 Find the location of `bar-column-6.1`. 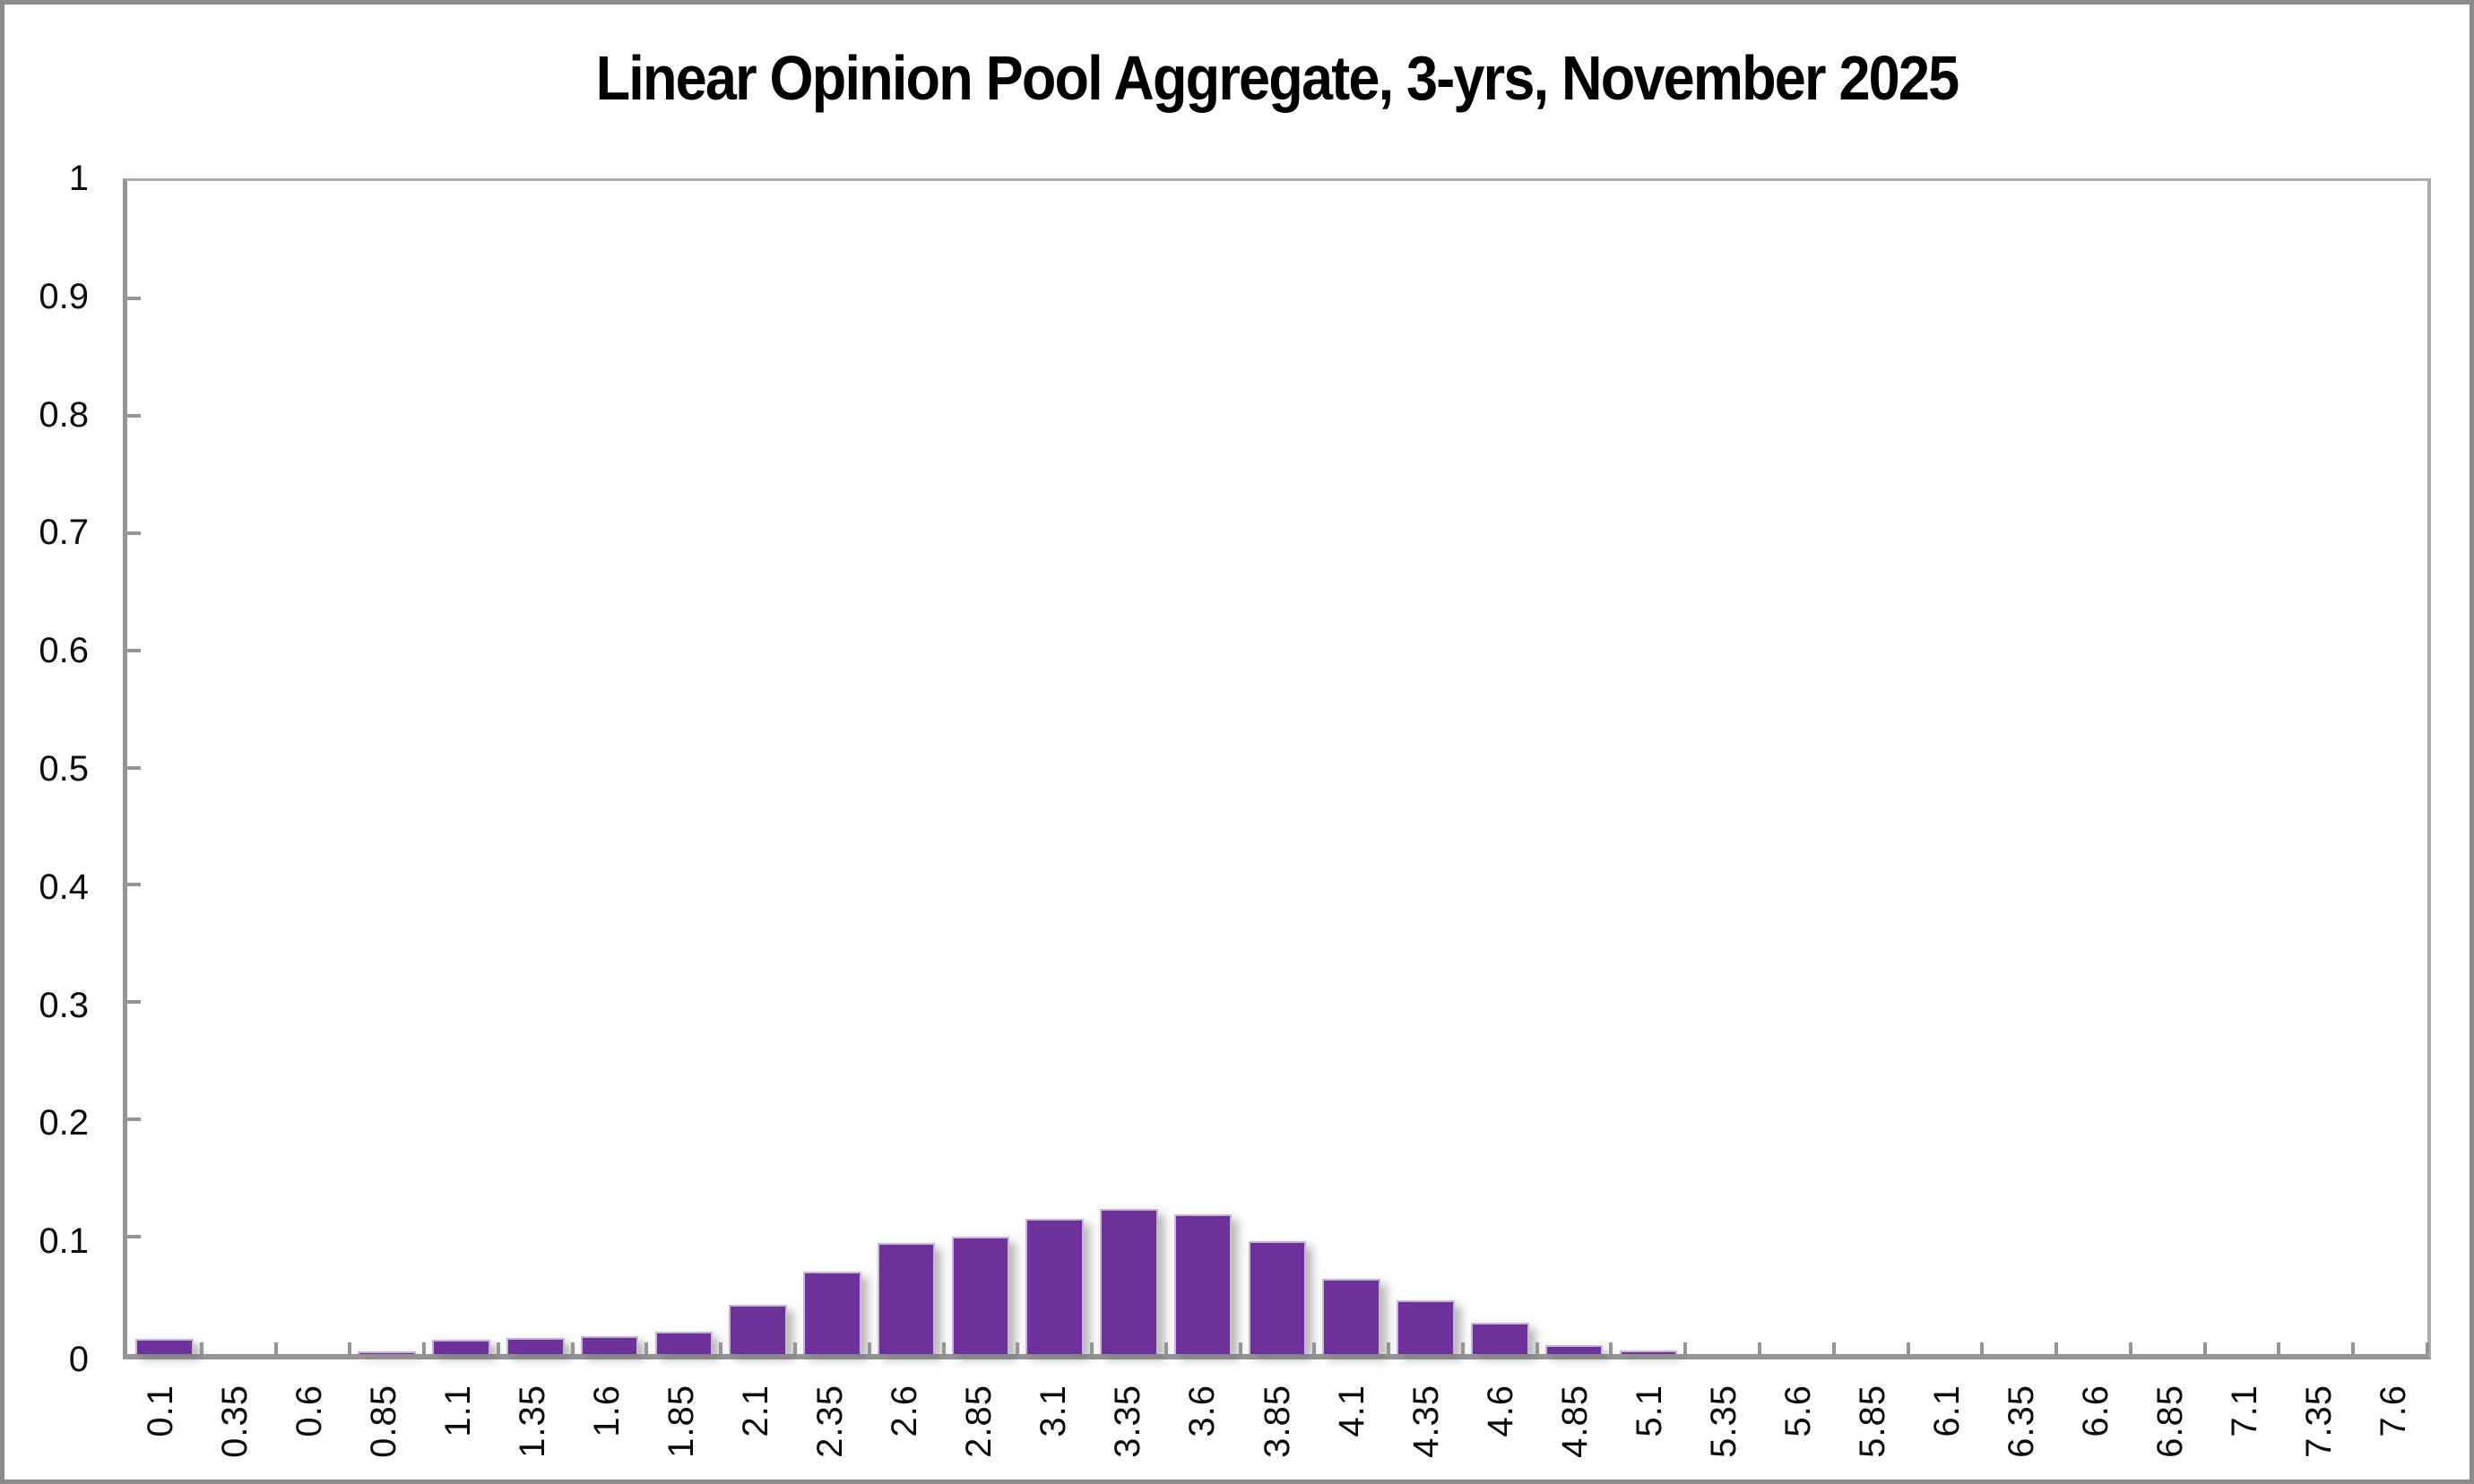

bar-column-6.1 is located at coordinates (1946, 767).